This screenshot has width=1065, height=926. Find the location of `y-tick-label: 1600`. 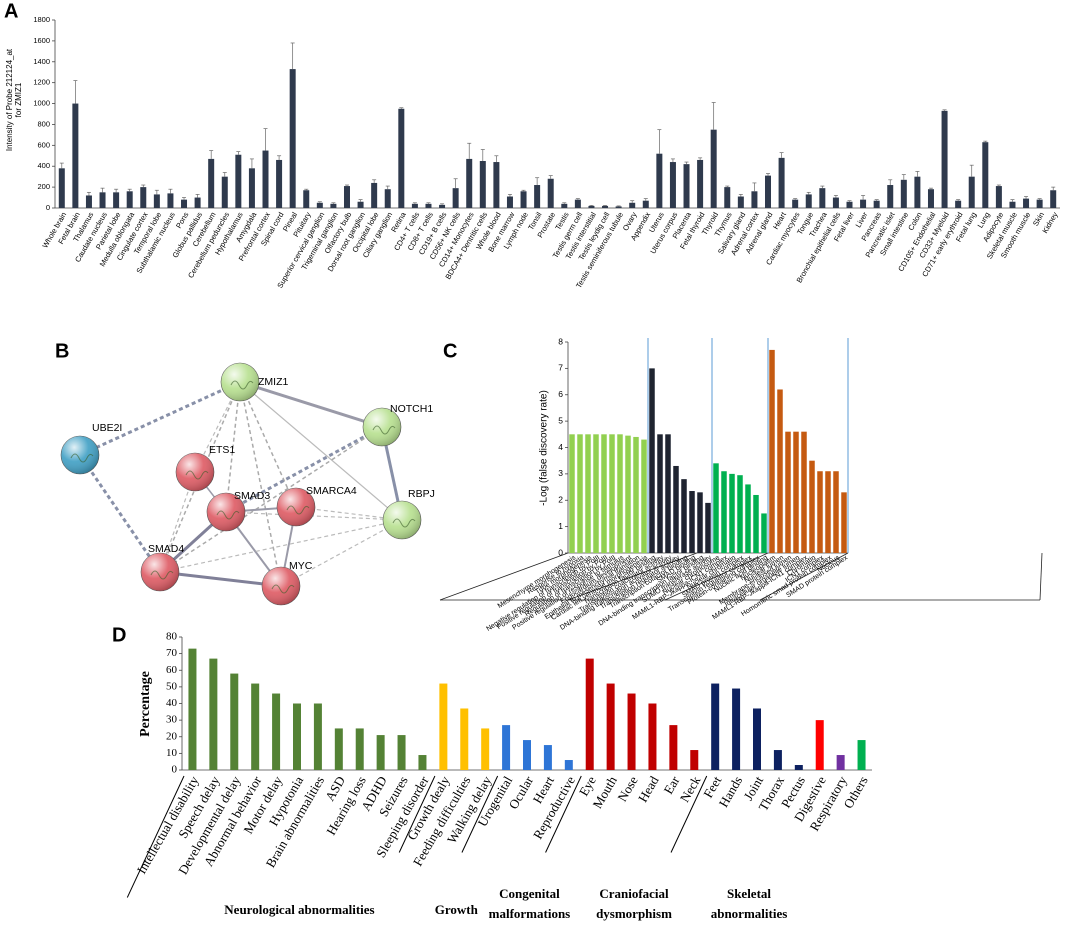

y-tick-label: 1600 is located at coordinates (41, 40).